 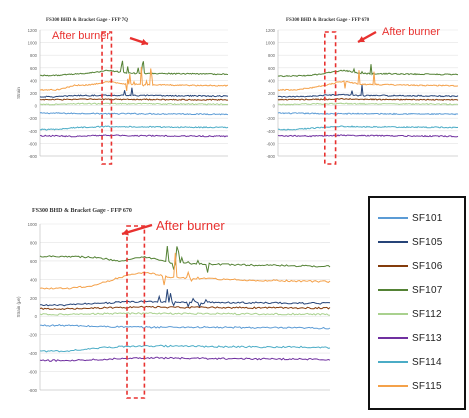 I want to click on legend-label: SF115, so click(x=427, y=386).